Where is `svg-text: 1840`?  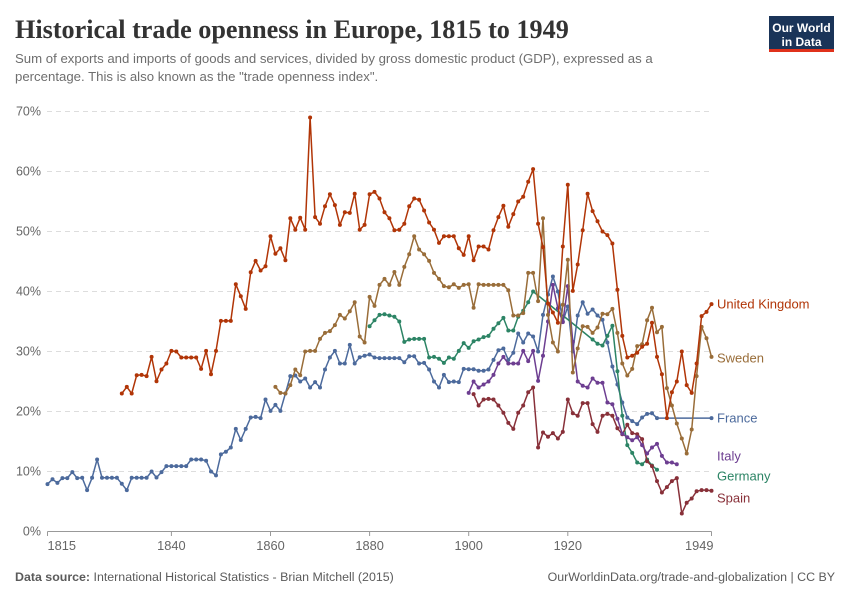
svg-text: 1840 is located at coordinates (171, 545).